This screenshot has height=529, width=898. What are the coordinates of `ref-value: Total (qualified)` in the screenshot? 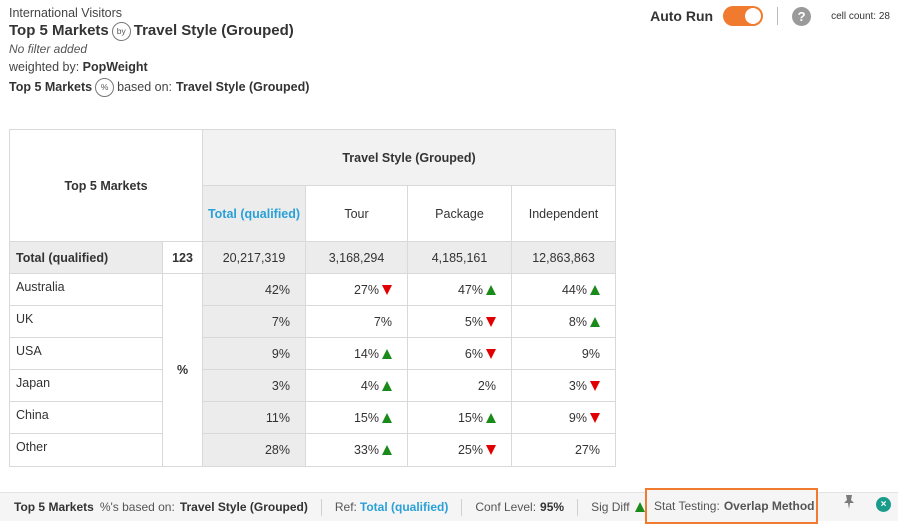 It's located at (404, 507).